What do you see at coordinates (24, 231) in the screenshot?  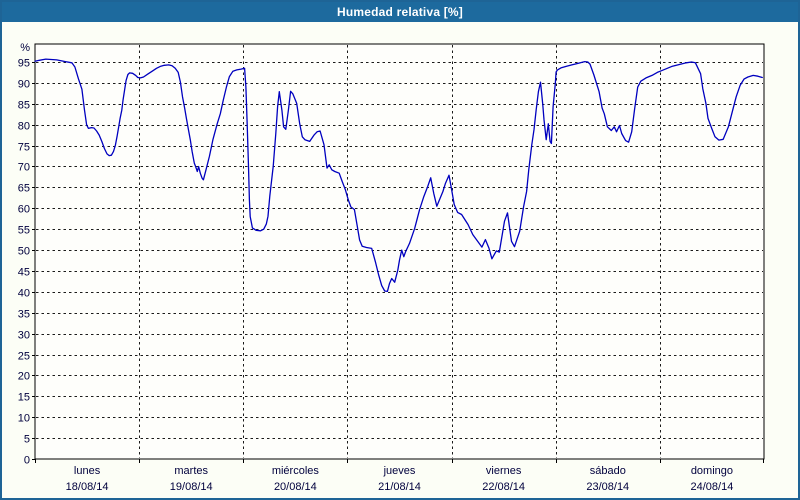 I see `y-tick-label: 55` at bounding box center [24, 231].